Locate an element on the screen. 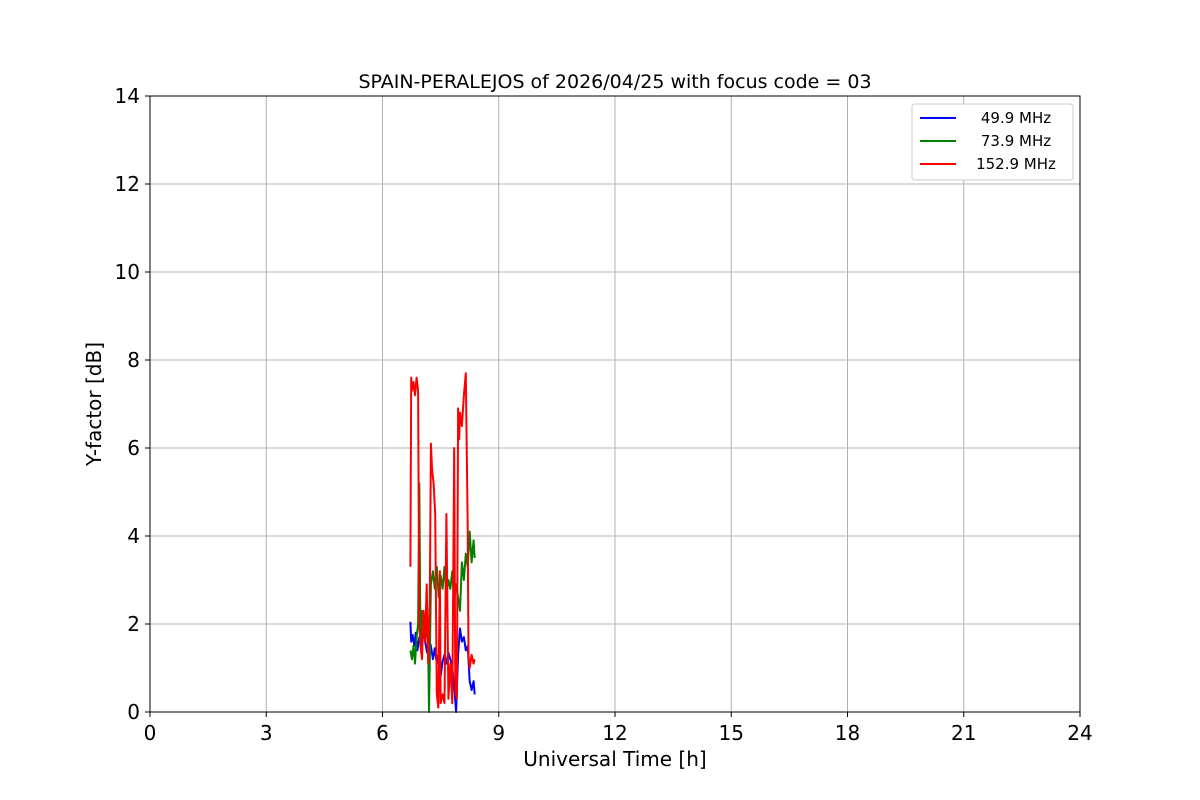 The image size is (1200, 800). y-axis-label: Y-factor [dB] is located at coordinates (94, 404).